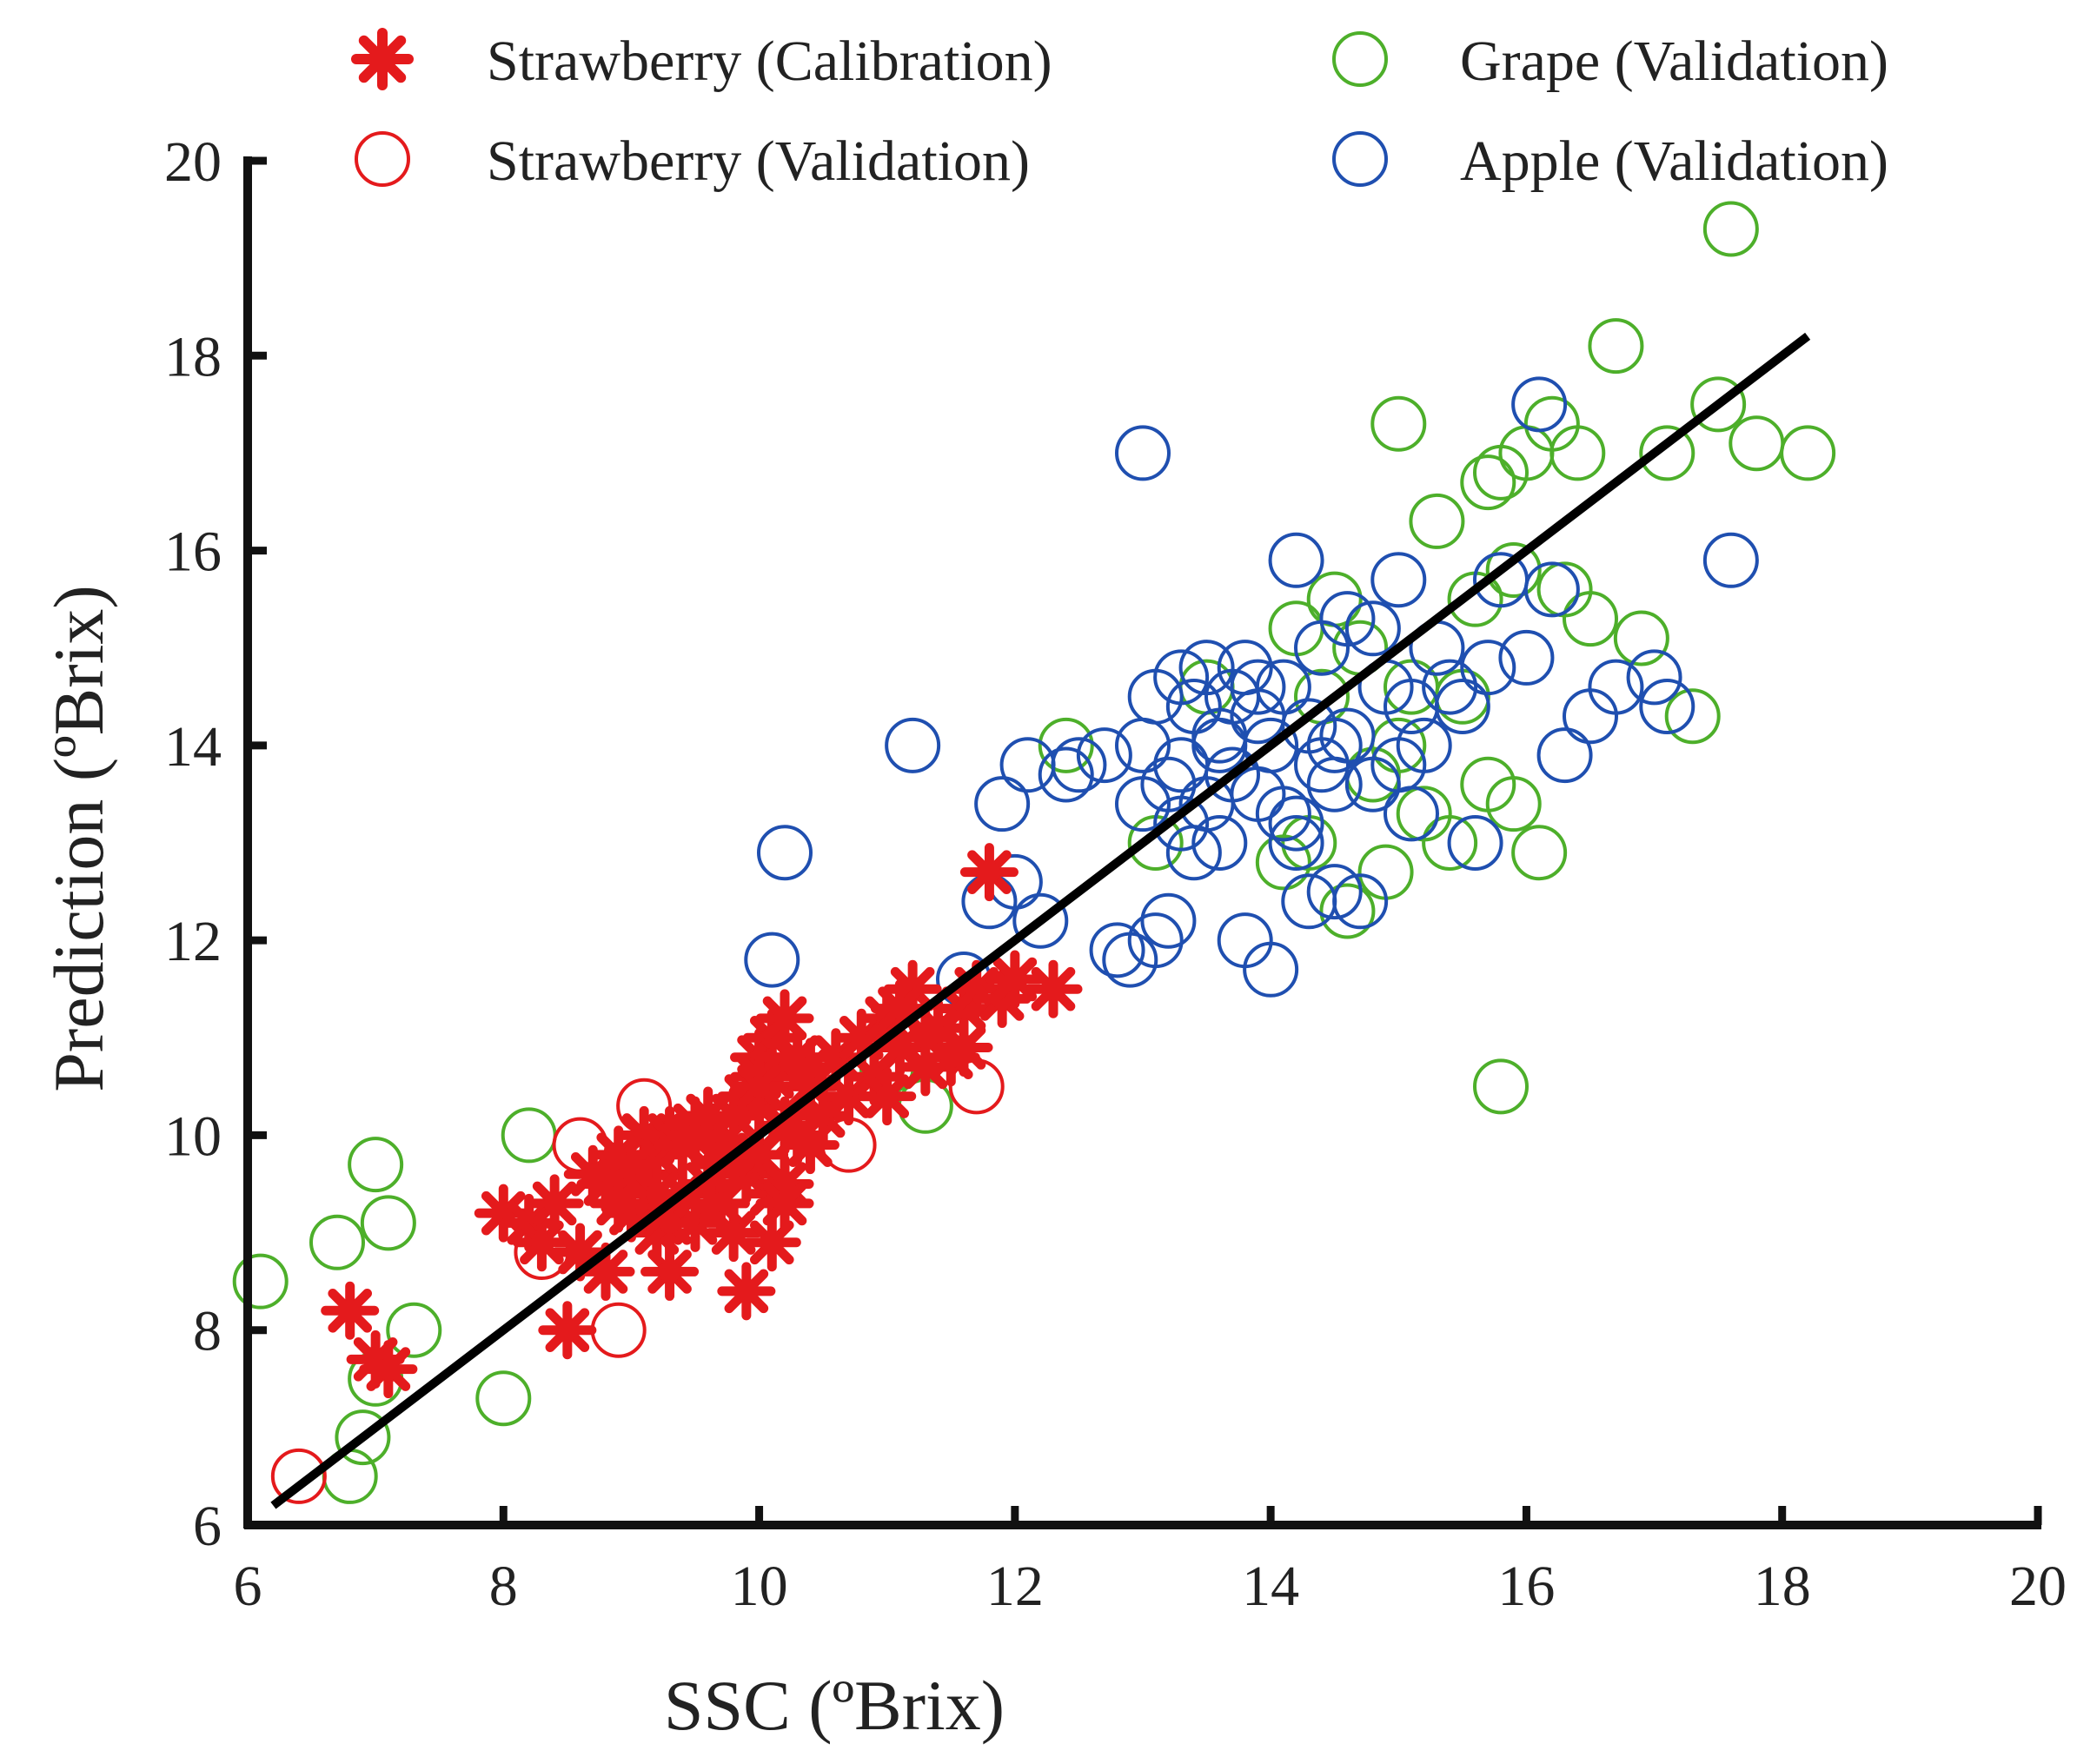 The height and width of the screenshot is (1764, 2077). Describe the element at coordinates (503, 1586) in the screenshot. I see `x-tick-label: 8` at that location.